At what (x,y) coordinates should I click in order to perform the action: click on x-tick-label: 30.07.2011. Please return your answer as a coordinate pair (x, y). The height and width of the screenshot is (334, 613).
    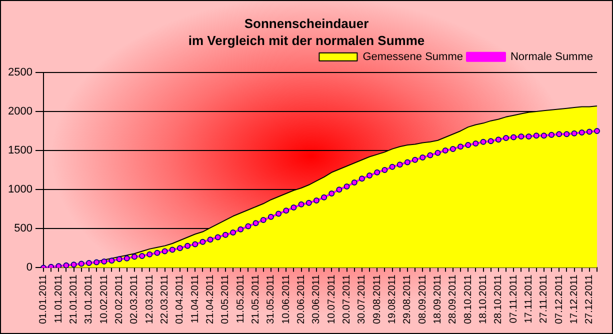
    Looking at the image, I should click on (362, 299).